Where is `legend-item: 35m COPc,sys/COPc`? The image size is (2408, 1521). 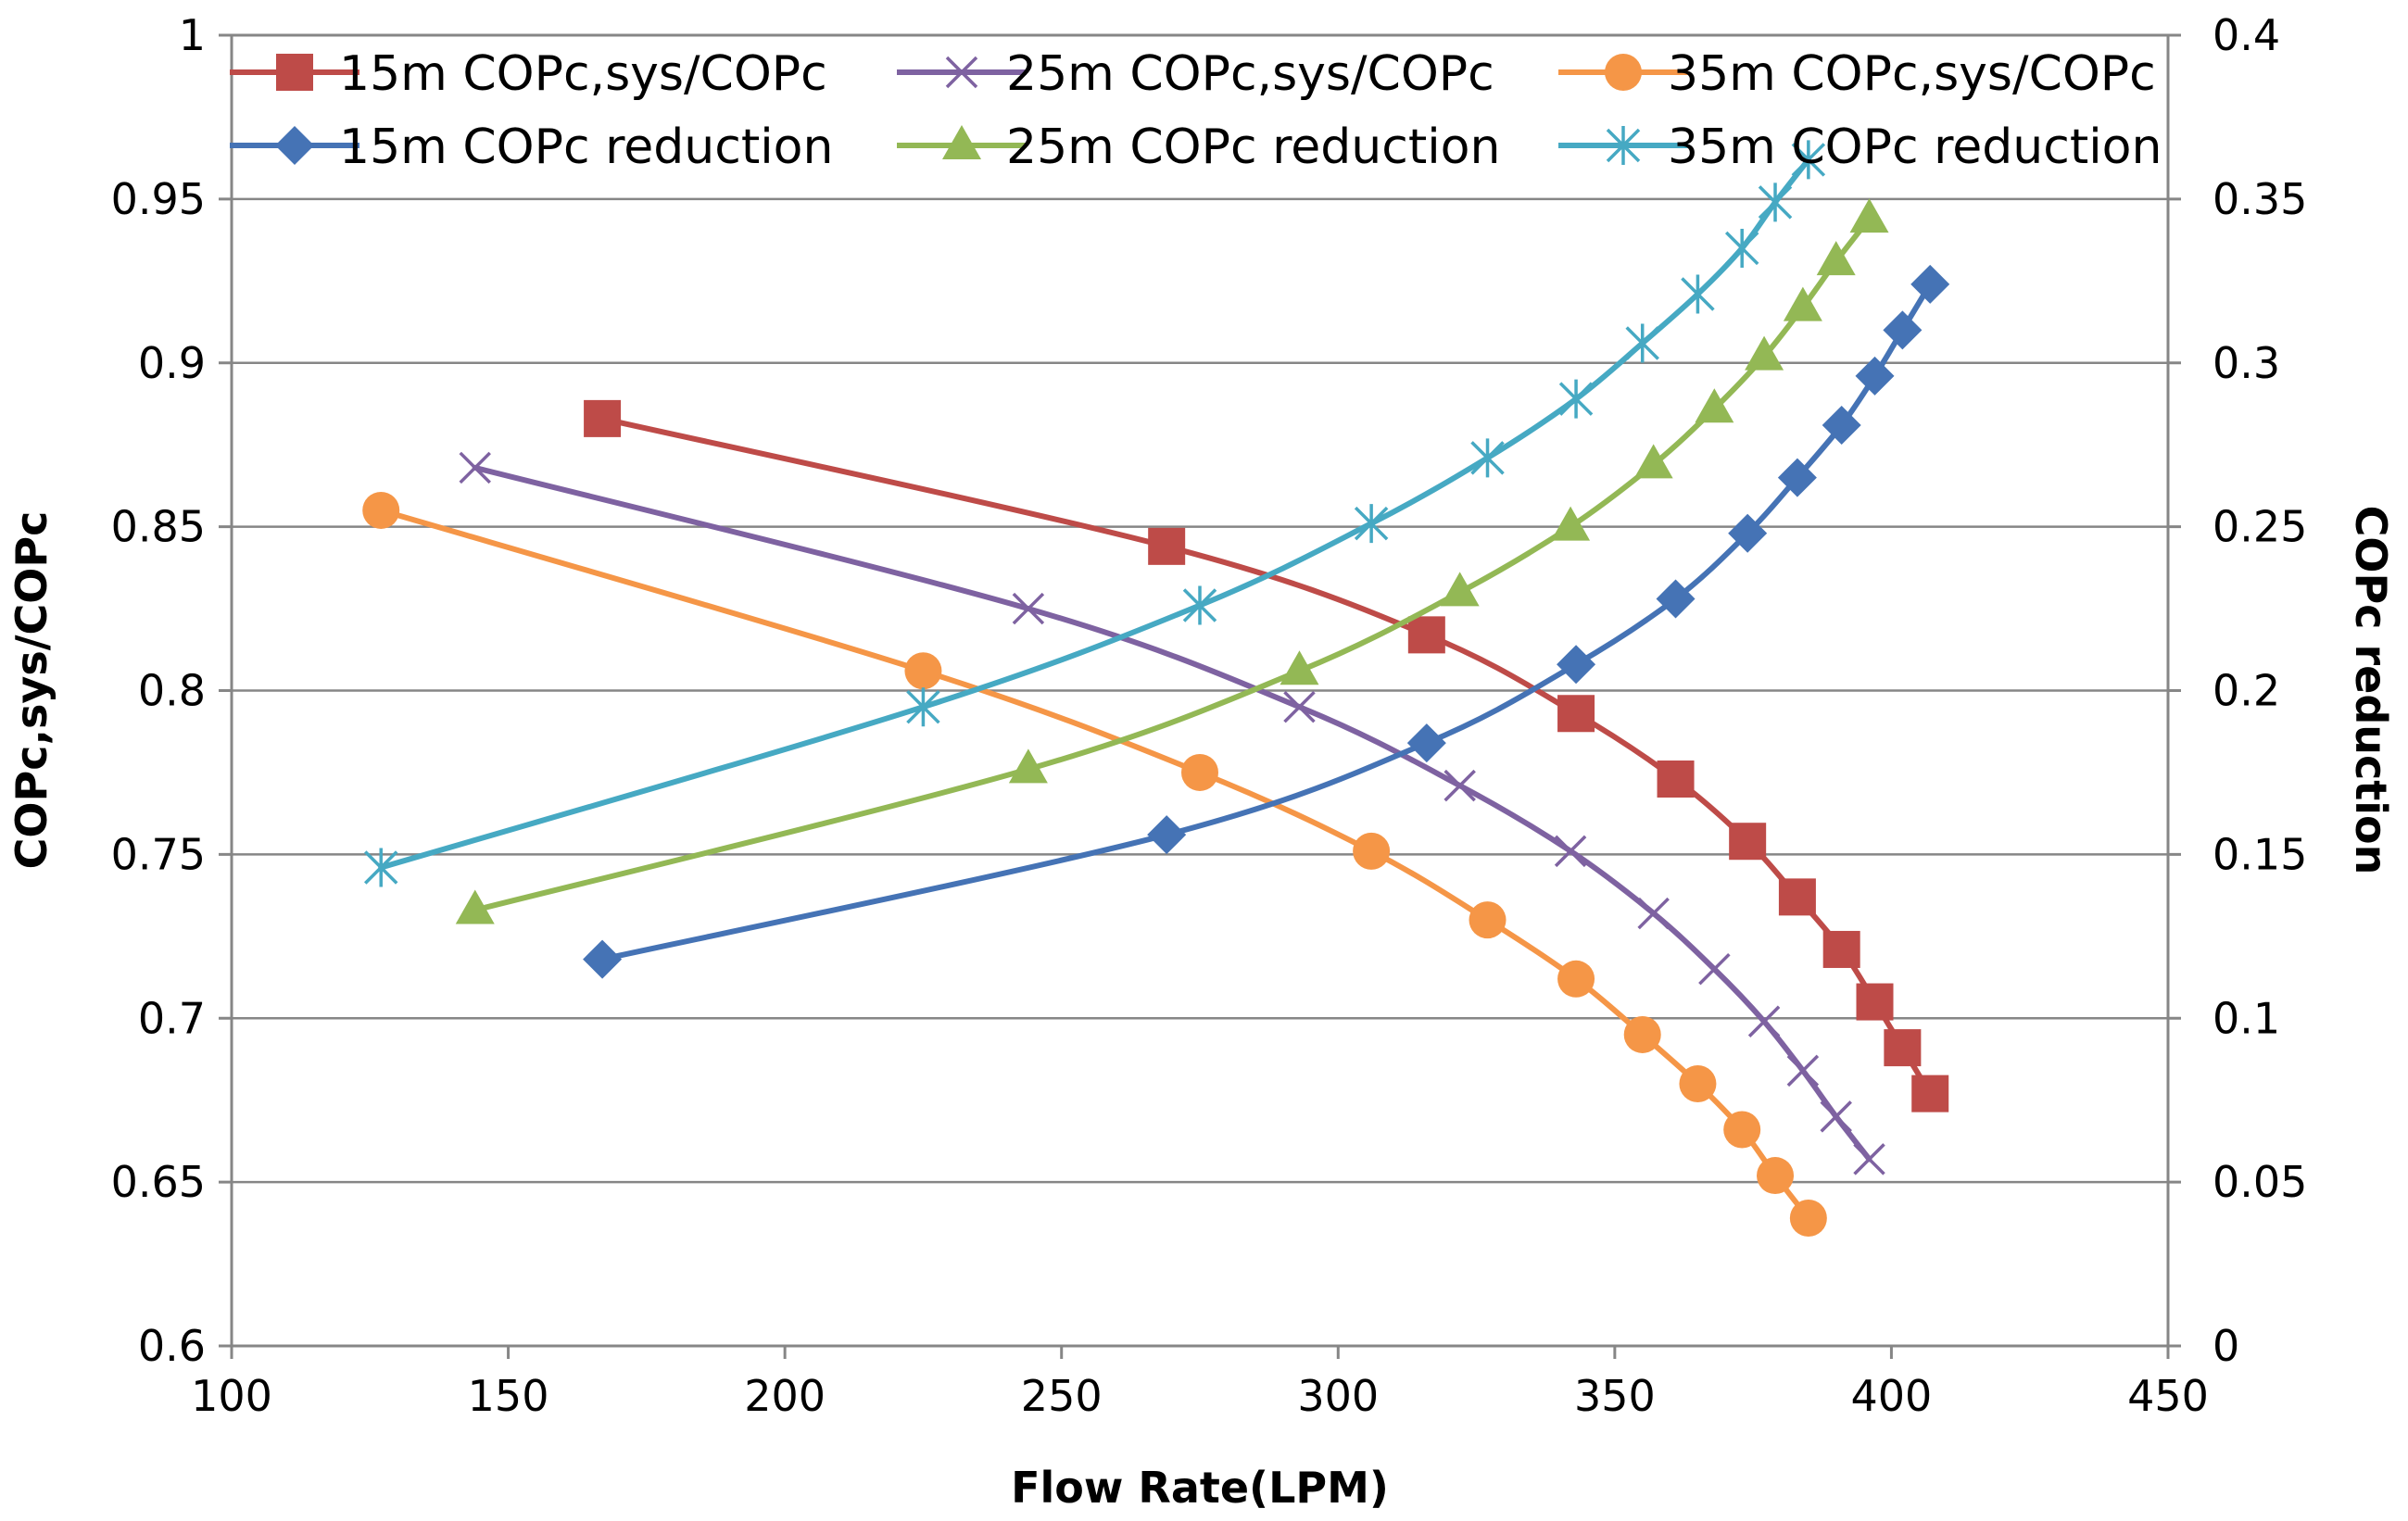 legend-item: 35m COPc,sys/COPc is located at coordinates (1857, 74).